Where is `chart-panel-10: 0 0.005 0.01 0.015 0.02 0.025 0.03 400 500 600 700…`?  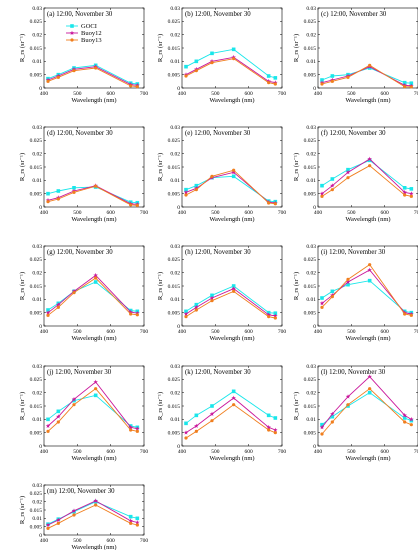
chart-panel-10: 0 0.005 0.01 0.015 0.02 0.025 0.03 400 500 600 700… is located at coordinates (221, 413).